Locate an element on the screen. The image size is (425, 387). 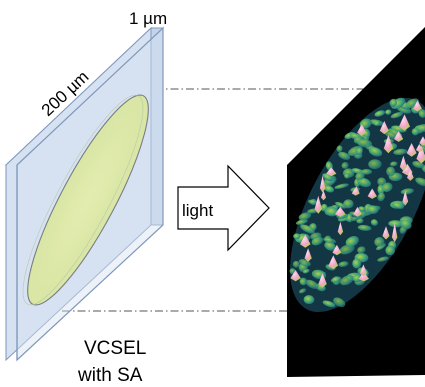
device-label-line2: with SA is located at coordinates (110, 375).